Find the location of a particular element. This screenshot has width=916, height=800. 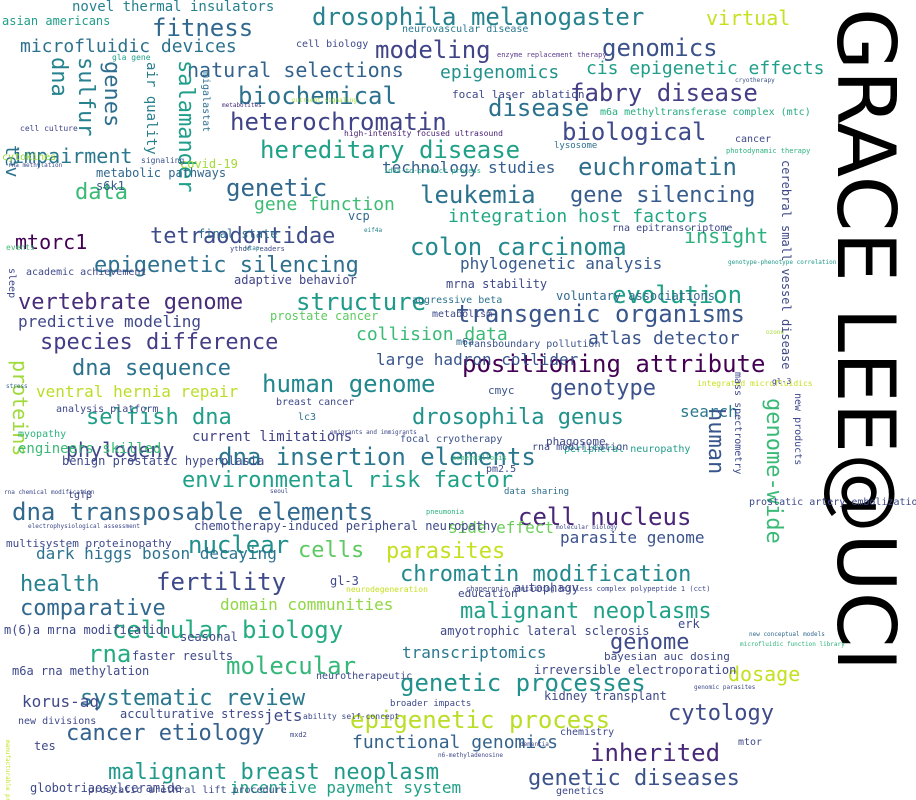

cloud-word: new conceptual models is located at coordinates (787, 634).